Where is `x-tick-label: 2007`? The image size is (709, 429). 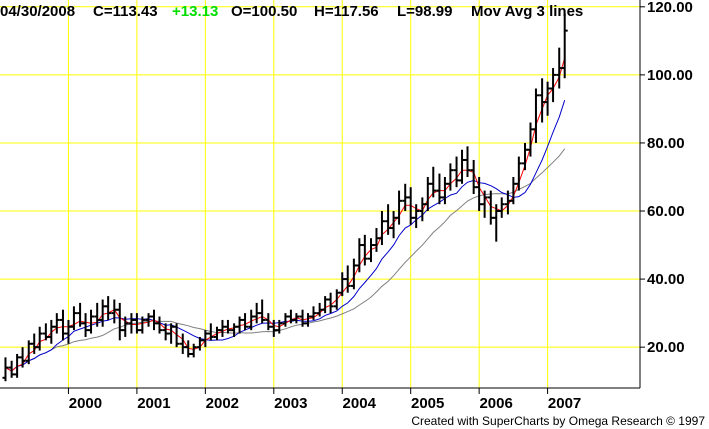 x-tick-label: 2007 is located at coordinates (564, 403).